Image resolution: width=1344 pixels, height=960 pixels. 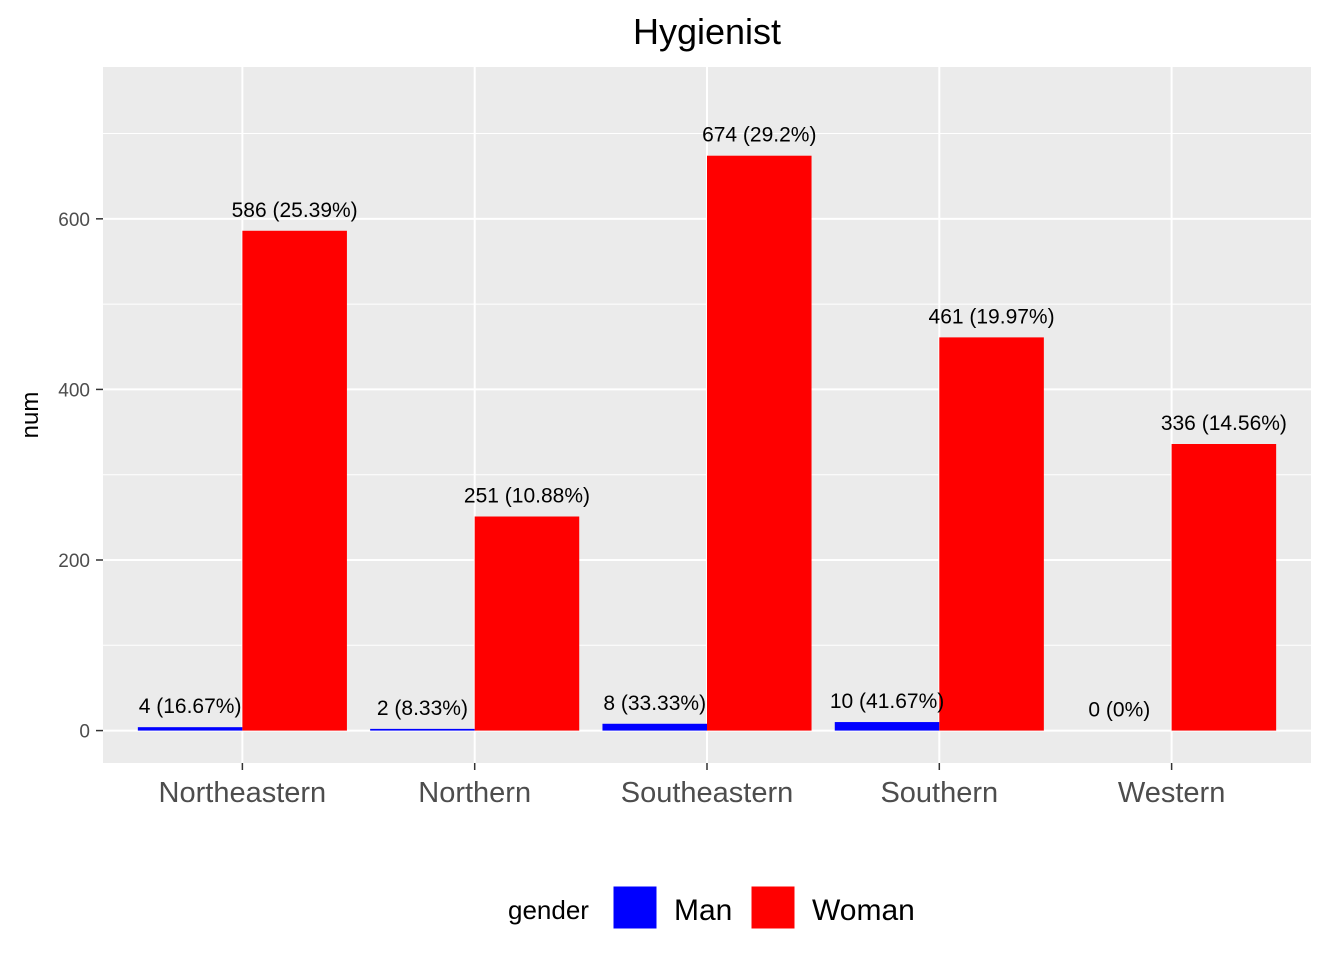 I want to click on data-label: 8 (33.33%), so click(x=654, y=703).